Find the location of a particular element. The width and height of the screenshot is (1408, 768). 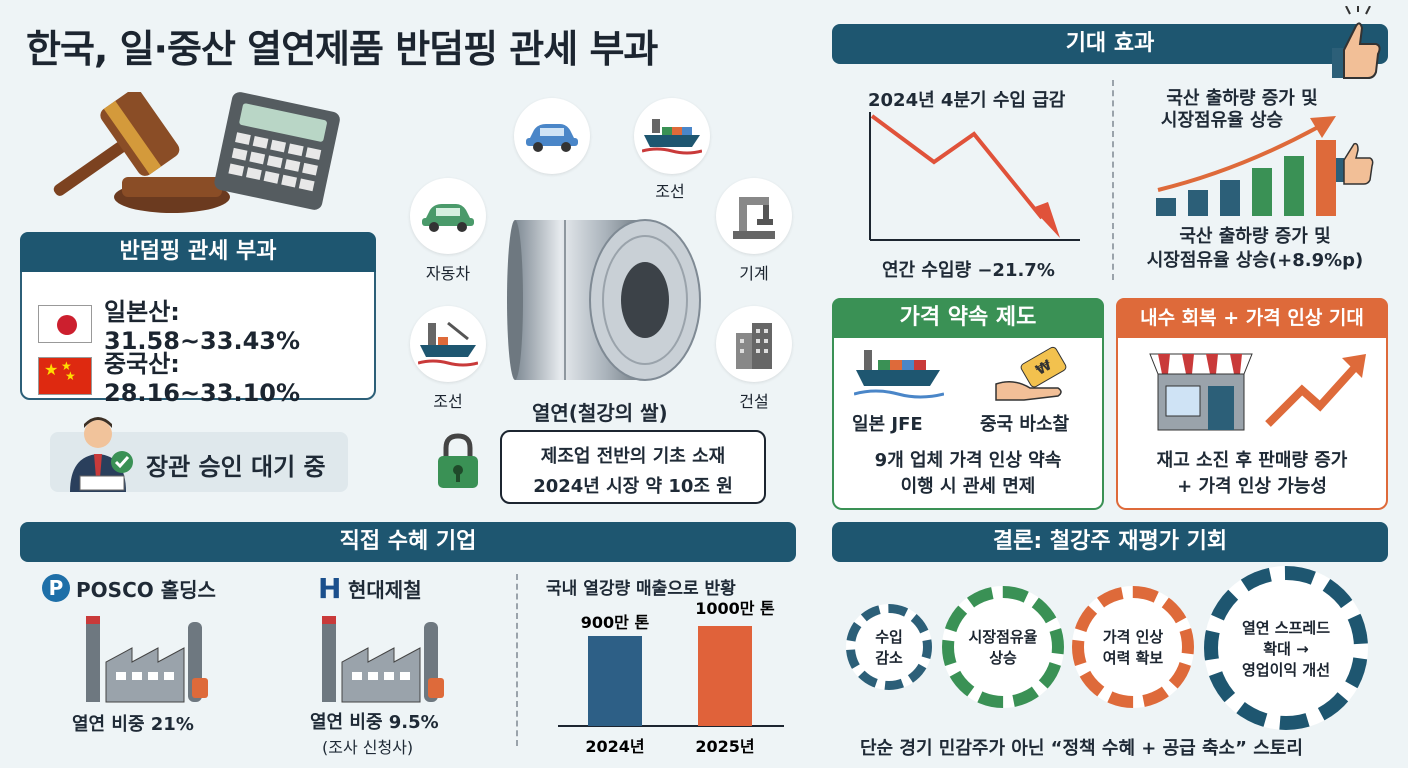

beneficiaries-header: 직접 수혜 기업 is located at coordinates (408, 542).